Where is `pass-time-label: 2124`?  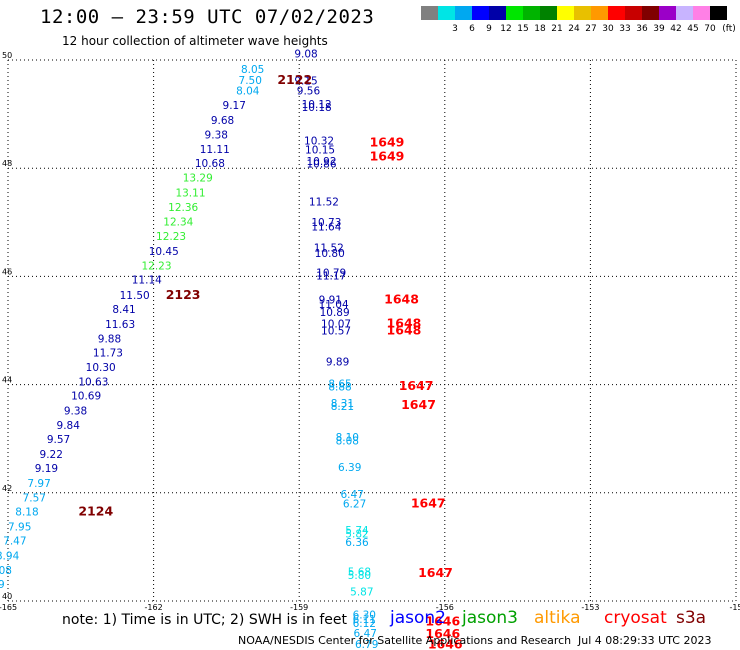
pass-time-label: 2124 is located at coordinates (95, 511).